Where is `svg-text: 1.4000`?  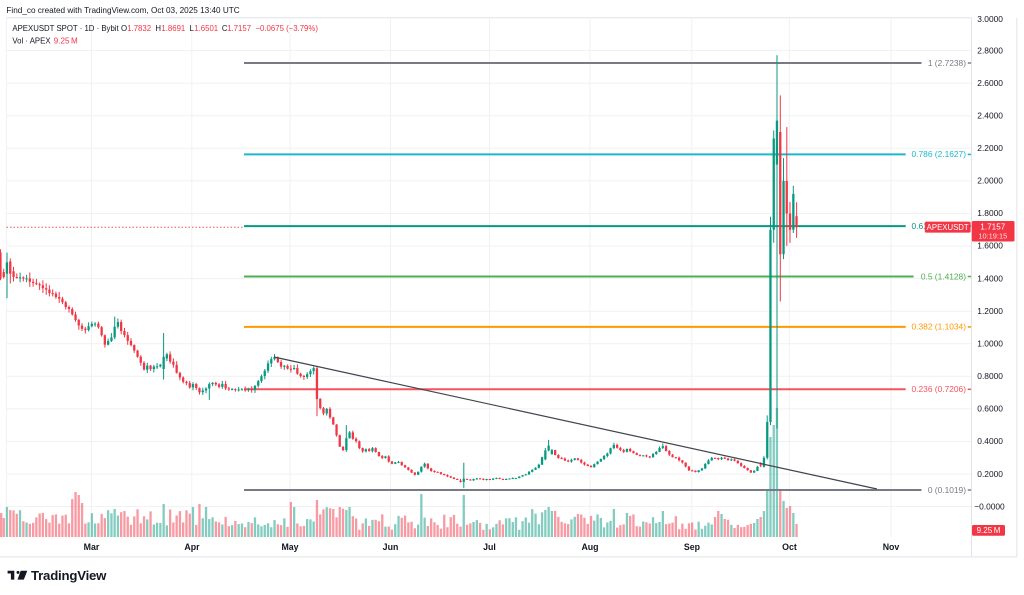 svg-text: 1.4000 is located at coordinates (990, 278).